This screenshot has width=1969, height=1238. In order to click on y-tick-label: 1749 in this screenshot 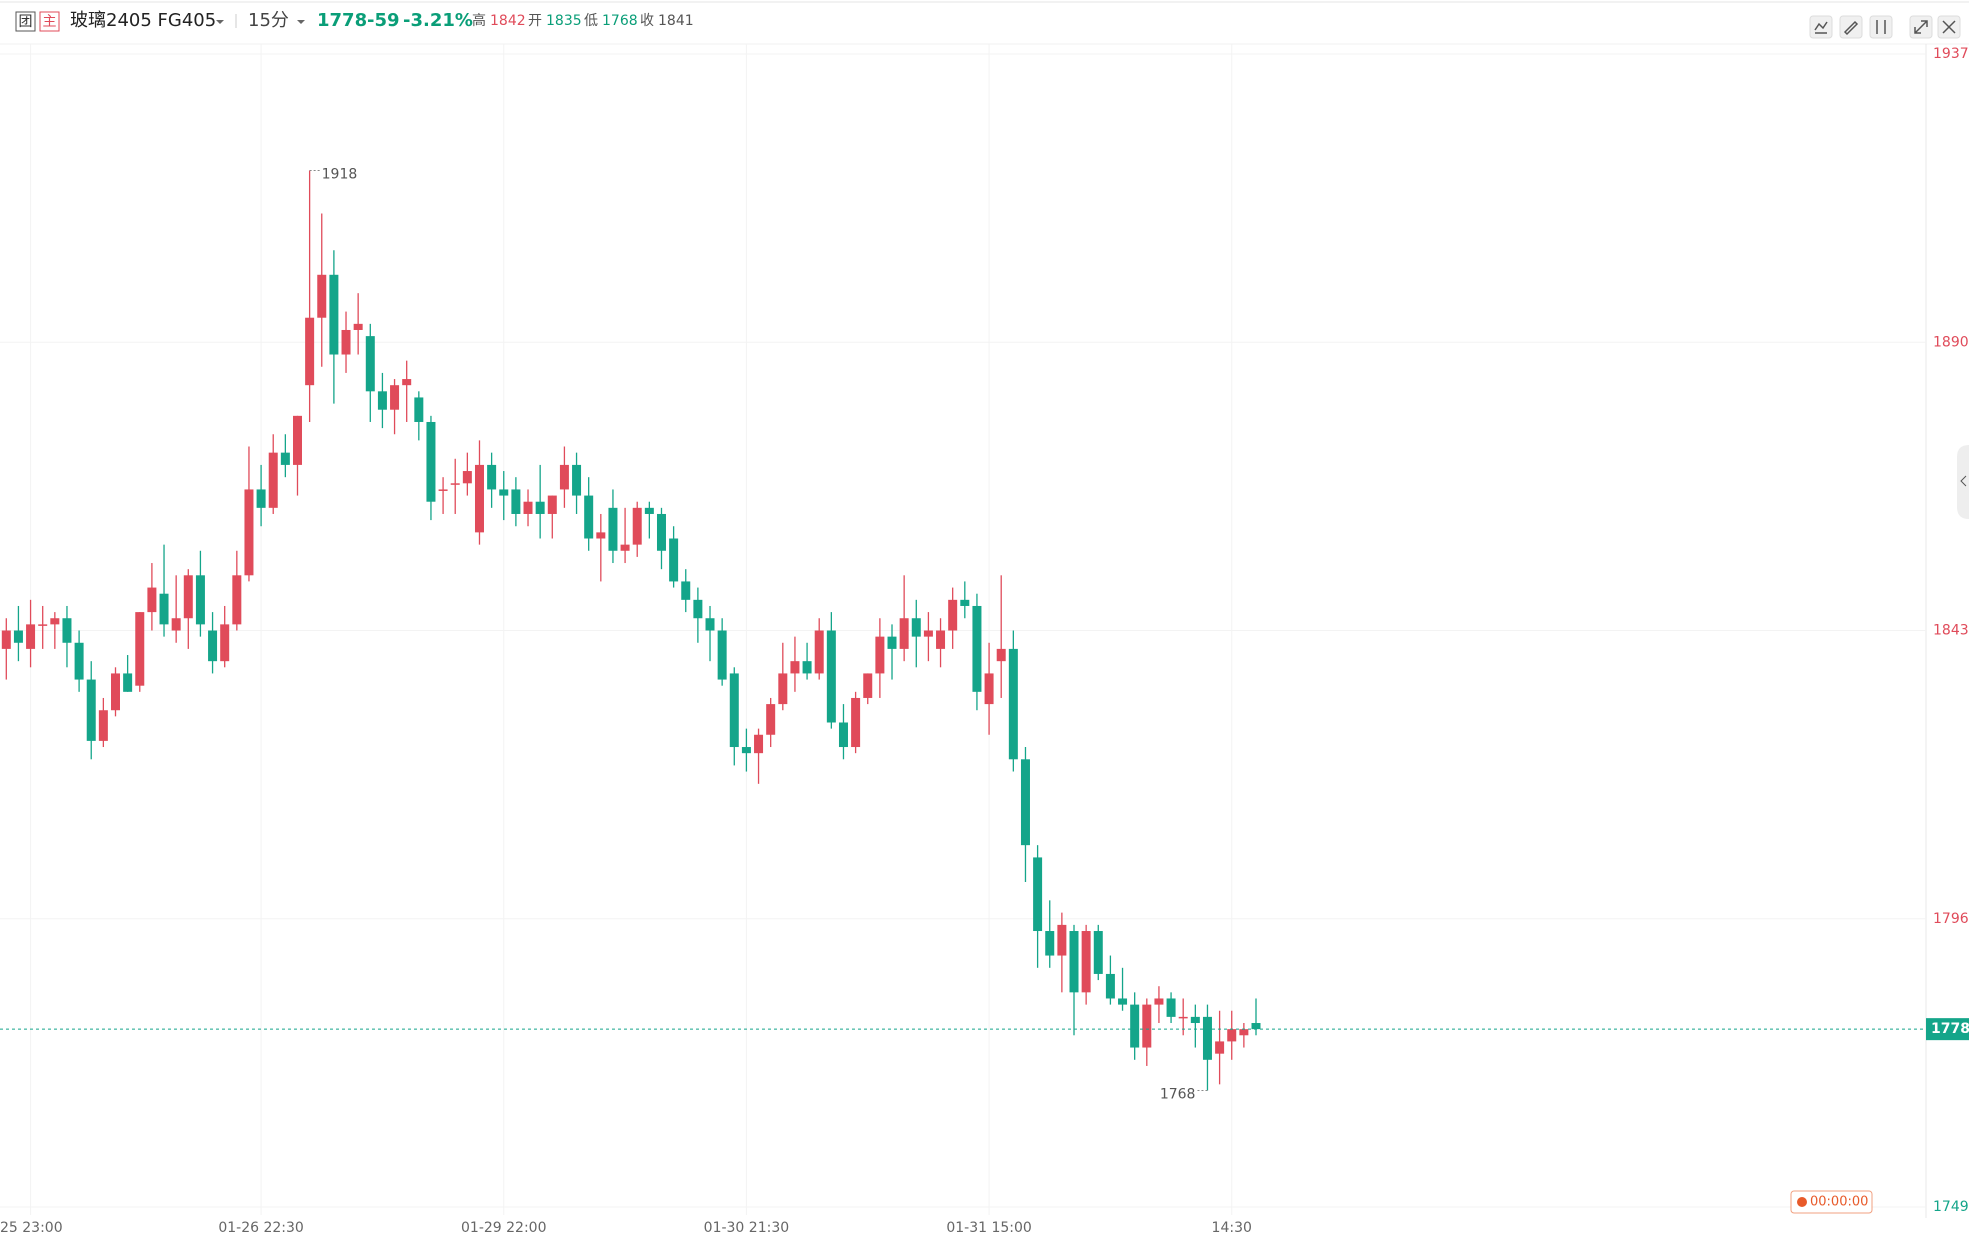, I will do `click(1951, 1207)`.